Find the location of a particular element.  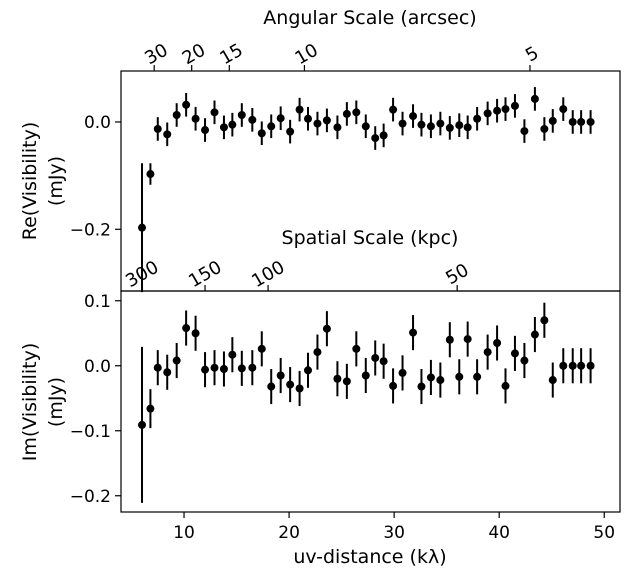

angular-scale-tick-label: 5 is located at coordinates (532, 54).